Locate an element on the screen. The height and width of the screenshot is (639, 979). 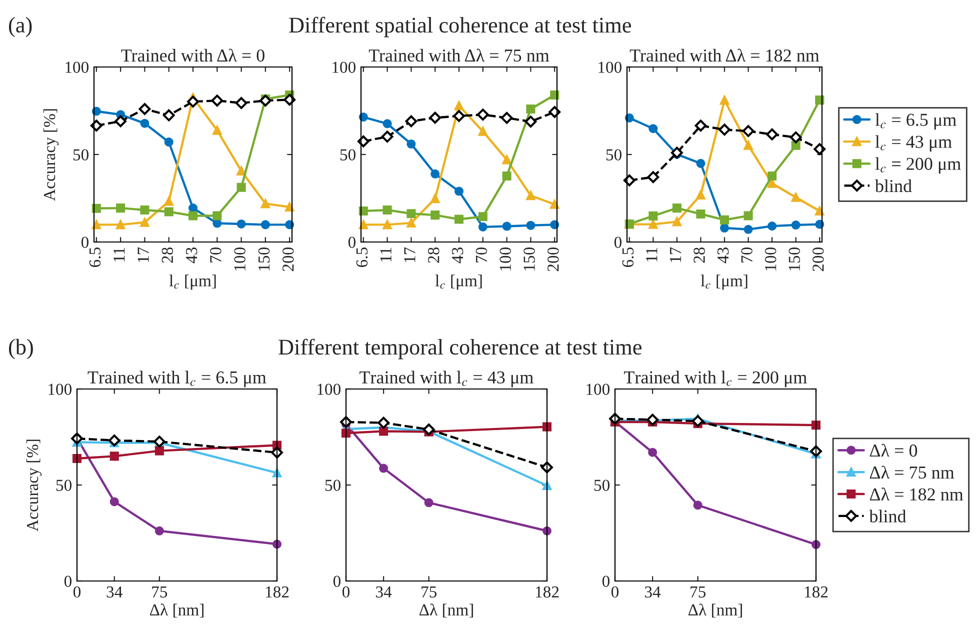
text: (b) is located at coordinates (20, 349).